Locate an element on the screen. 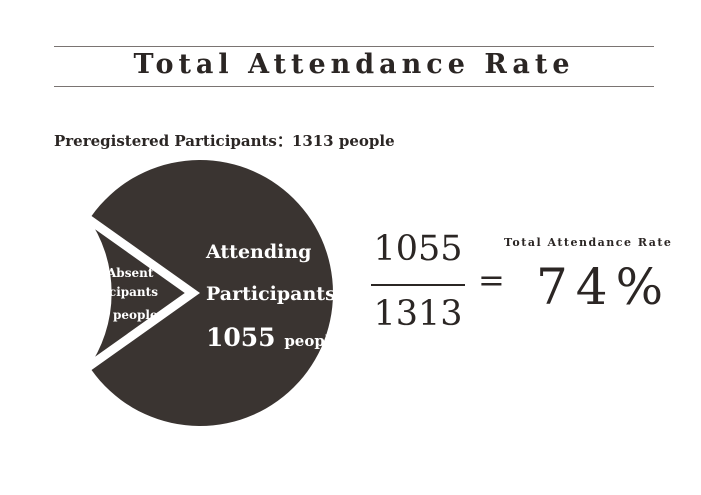 The image size is (701, 495). title-top-rule is located at coordinates (354, 46).